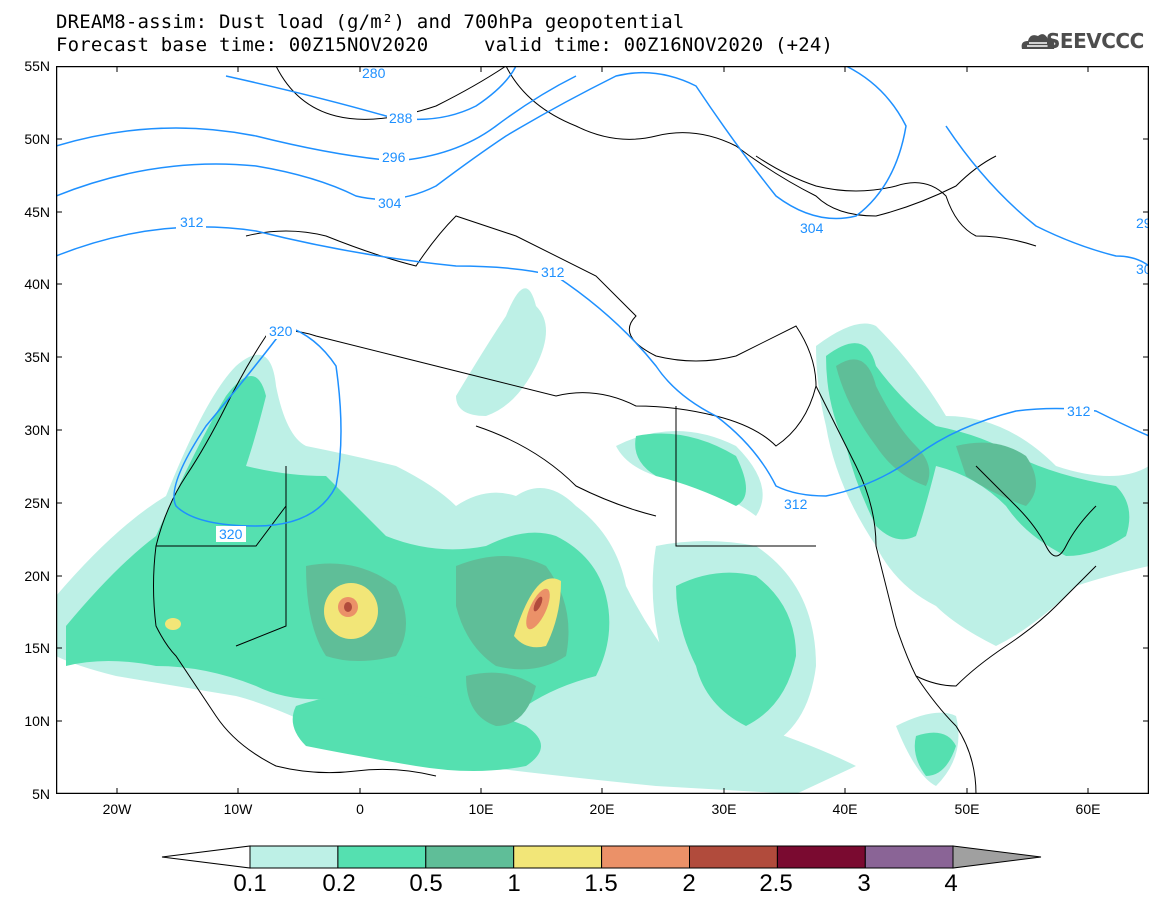 This screenshot has height=907, width=1165. What do you see at coordinates (37, 648) in the screenshot?
I see `lat-label: 15N` at bounding box center [37, 648].